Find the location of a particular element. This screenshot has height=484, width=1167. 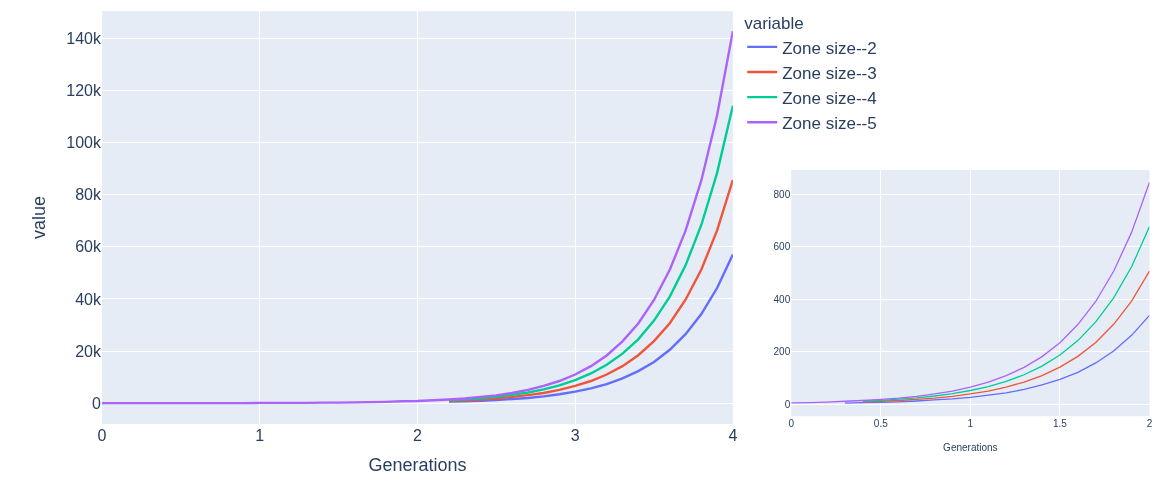

y-tick-label: 40k is located at coordinates (88, 299).